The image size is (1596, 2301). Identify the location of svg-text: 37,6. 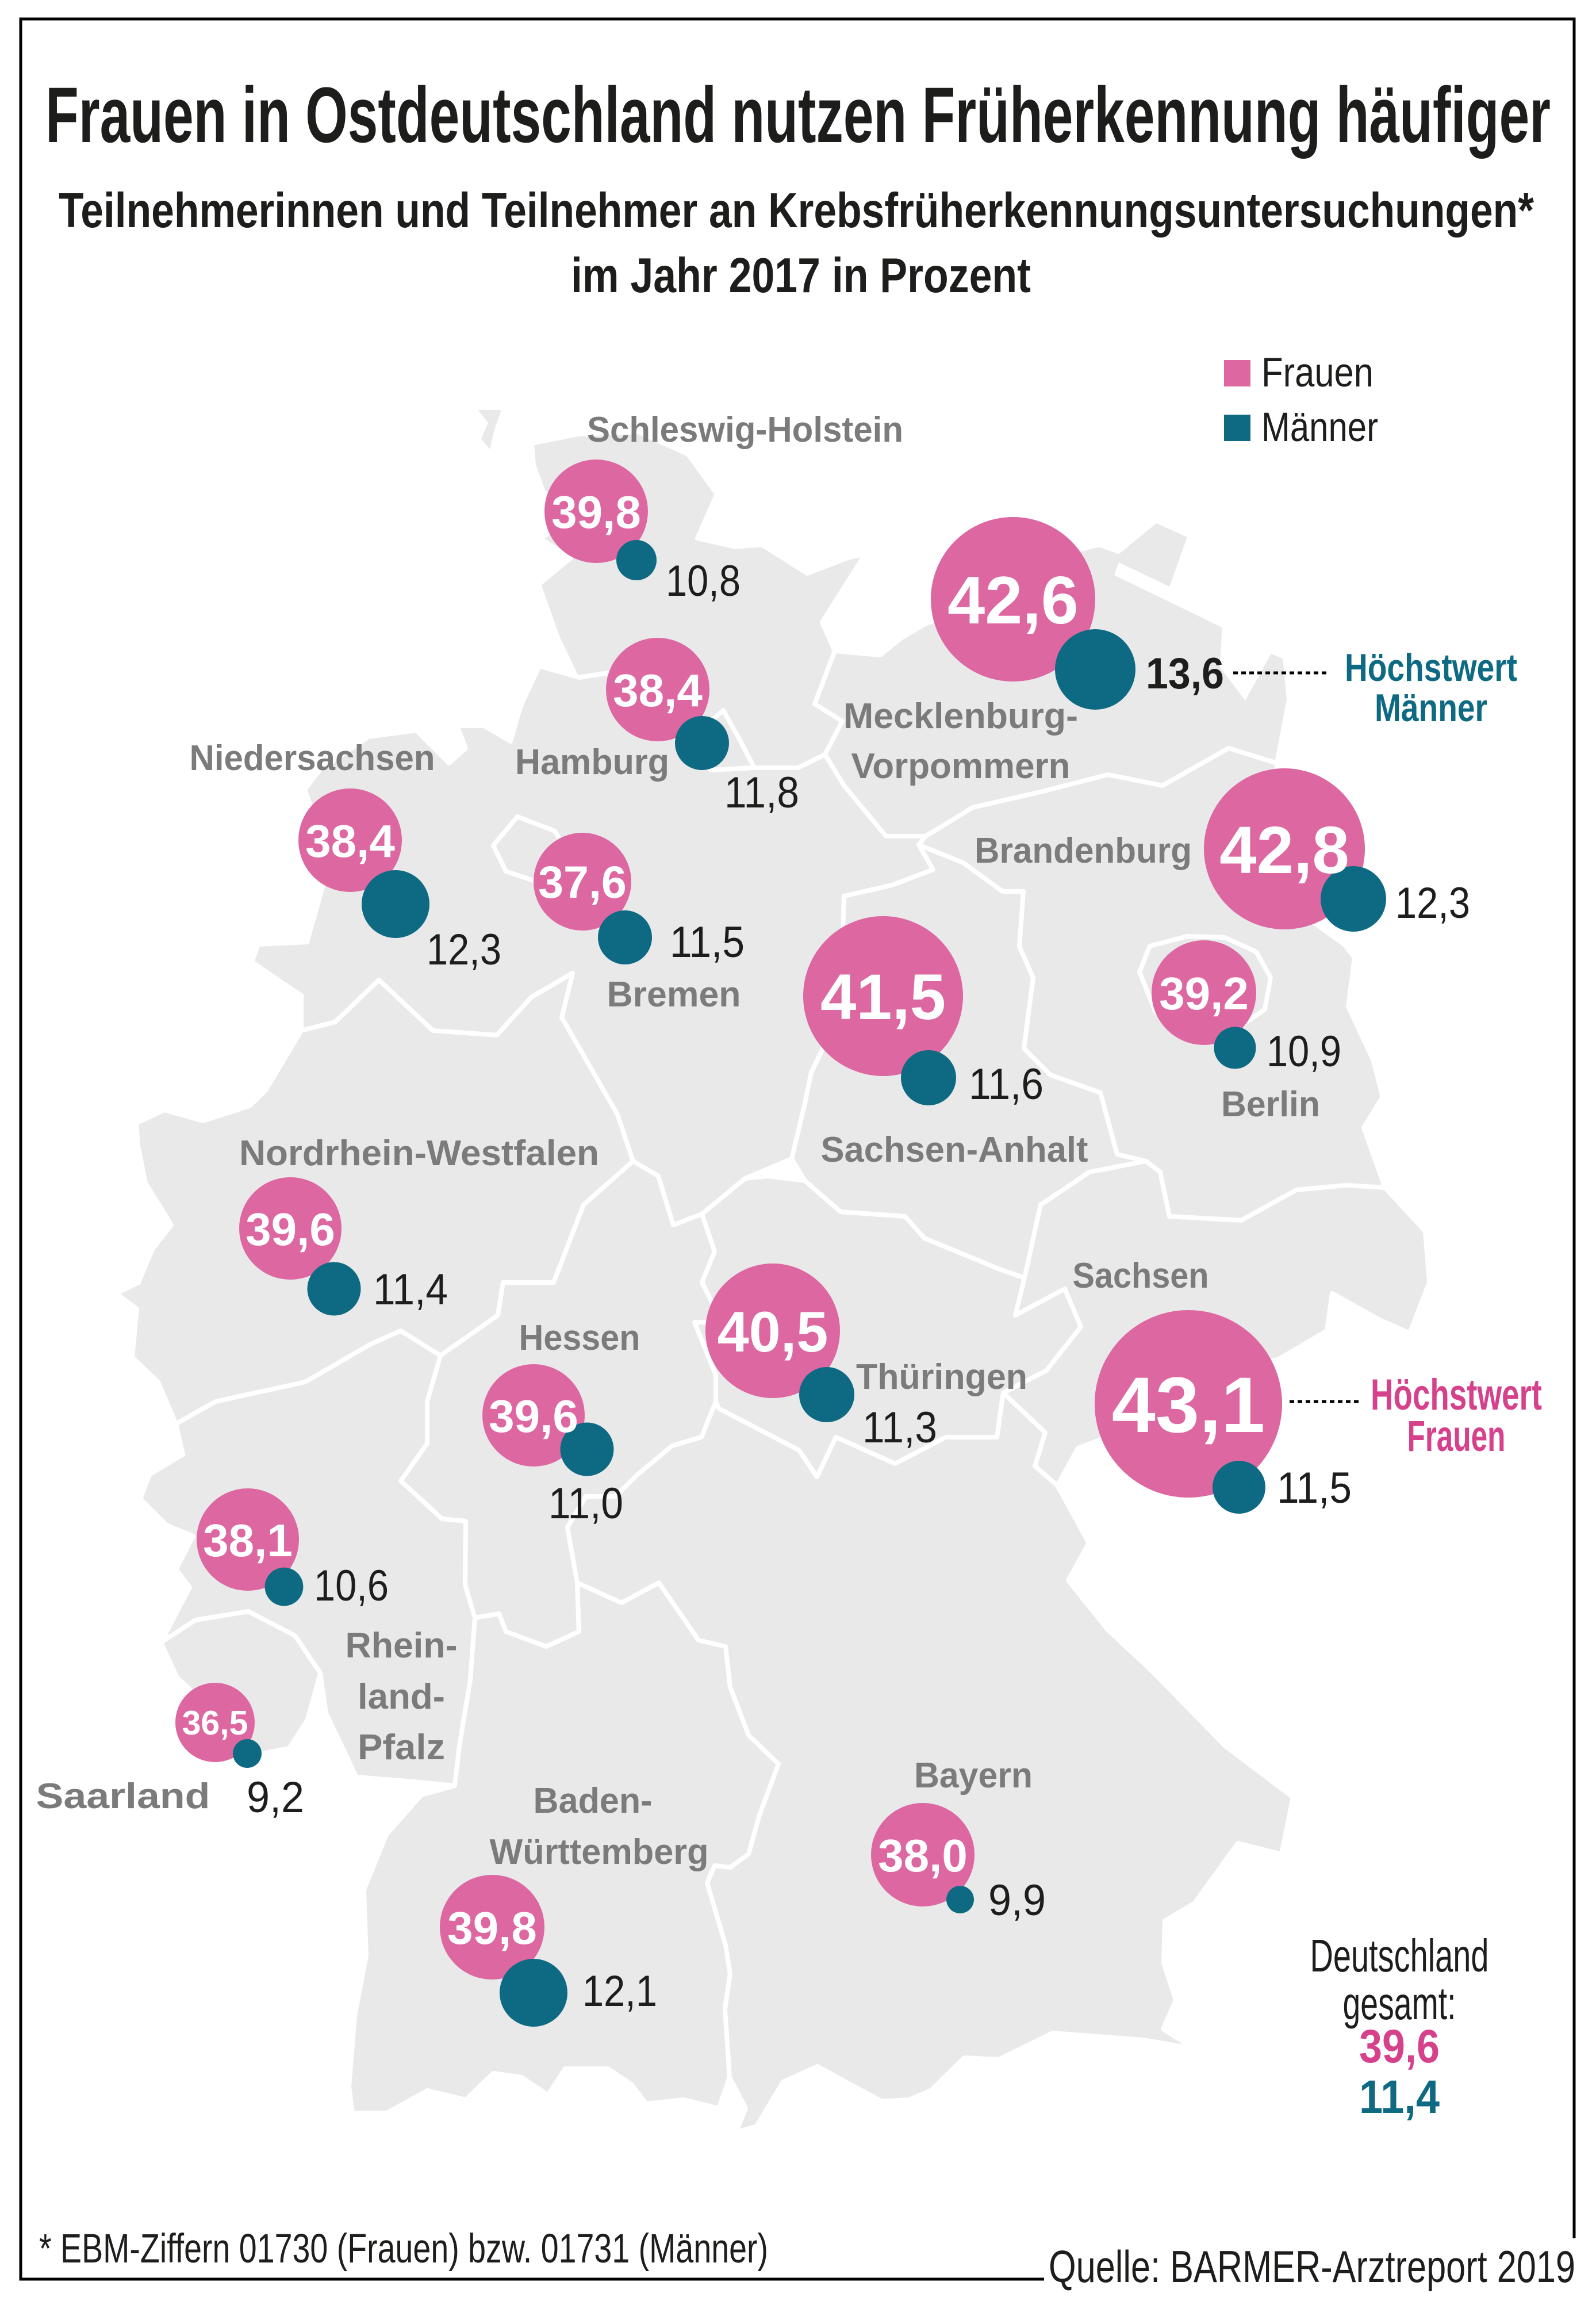
(582, 882).